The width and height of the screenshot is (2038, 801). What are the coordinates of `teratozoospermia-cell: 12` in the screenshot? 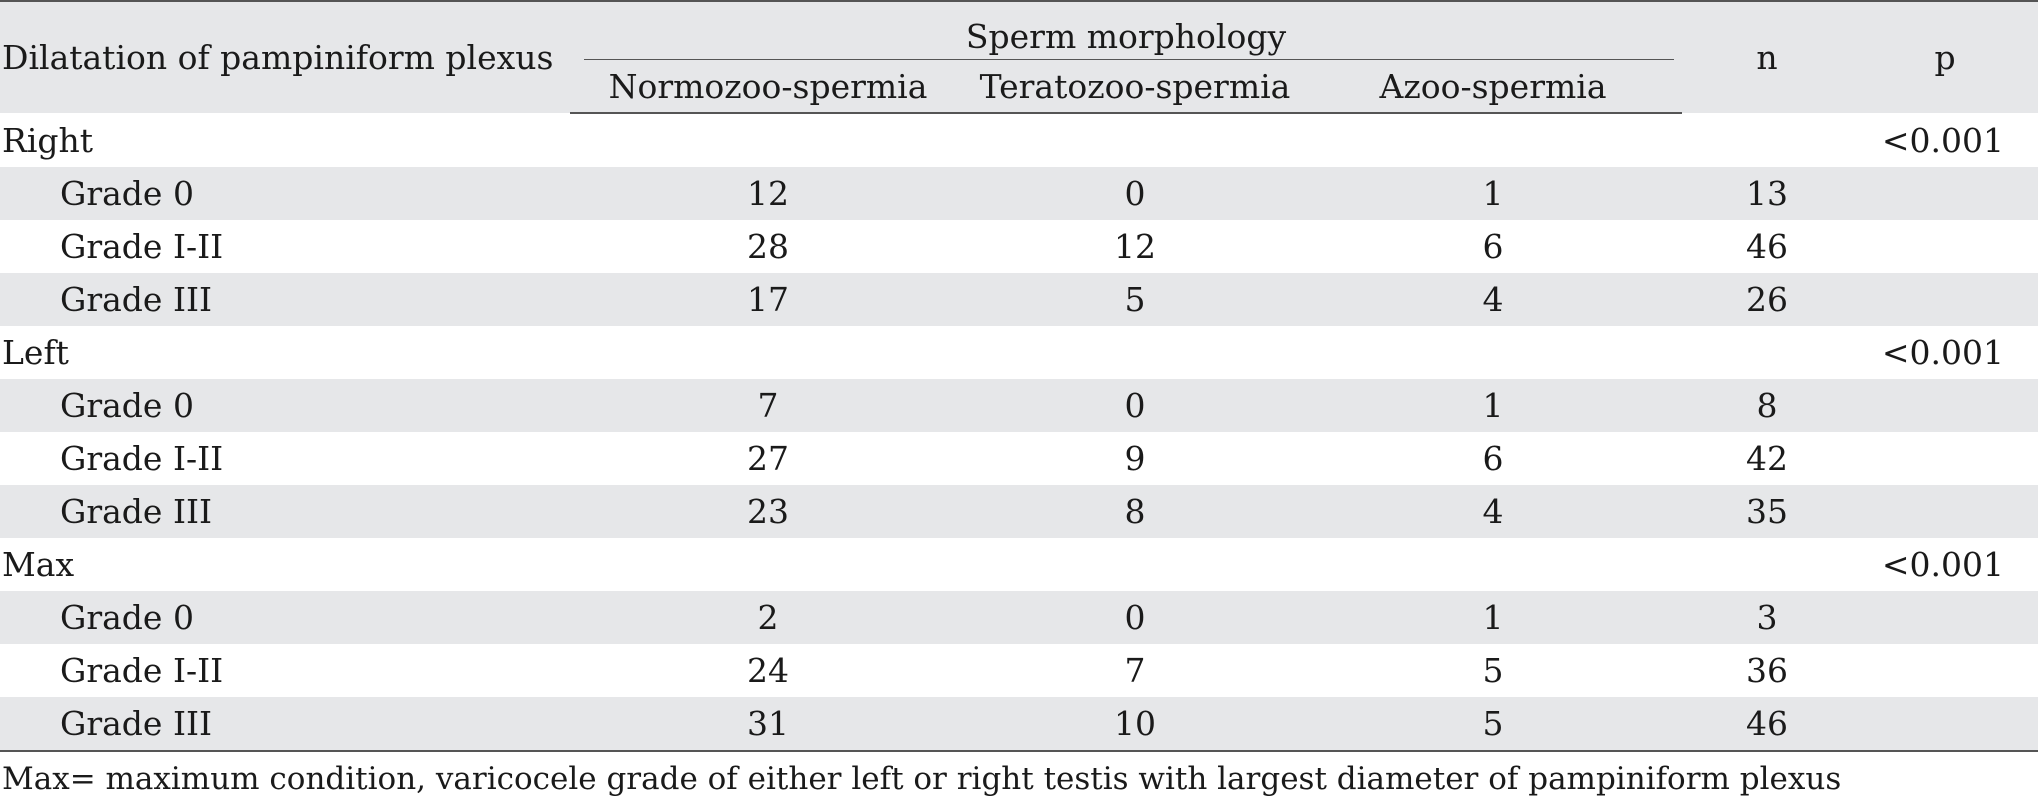 It's located at (1135, 246).